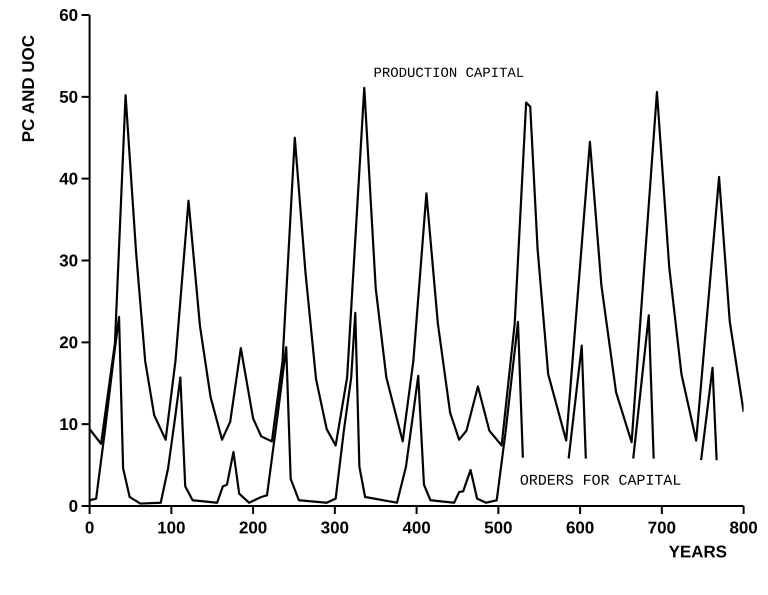 The image size is (768, 595). I want to click on y-tick-label: 10, so click(69, 424).